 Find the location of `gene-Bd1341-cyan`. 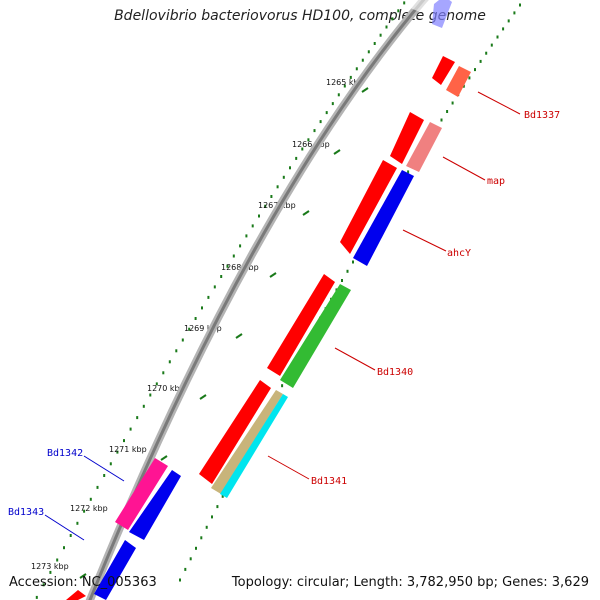

gene-Bd1341-cyan is located at coordinates (254, 446).